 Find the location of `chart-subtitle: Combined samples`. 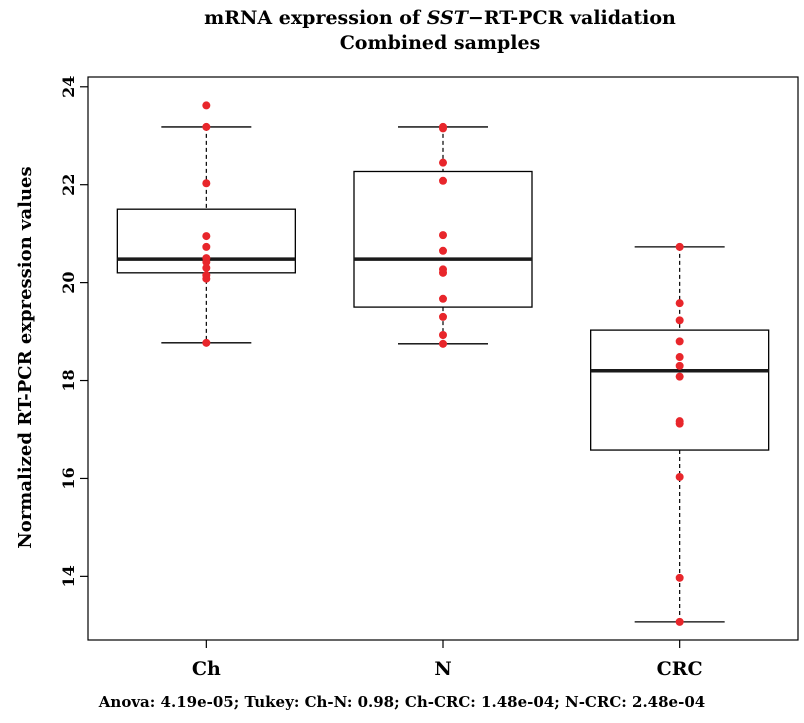

chart-subtitle: Combined samples is located at coordinates (440, 43).